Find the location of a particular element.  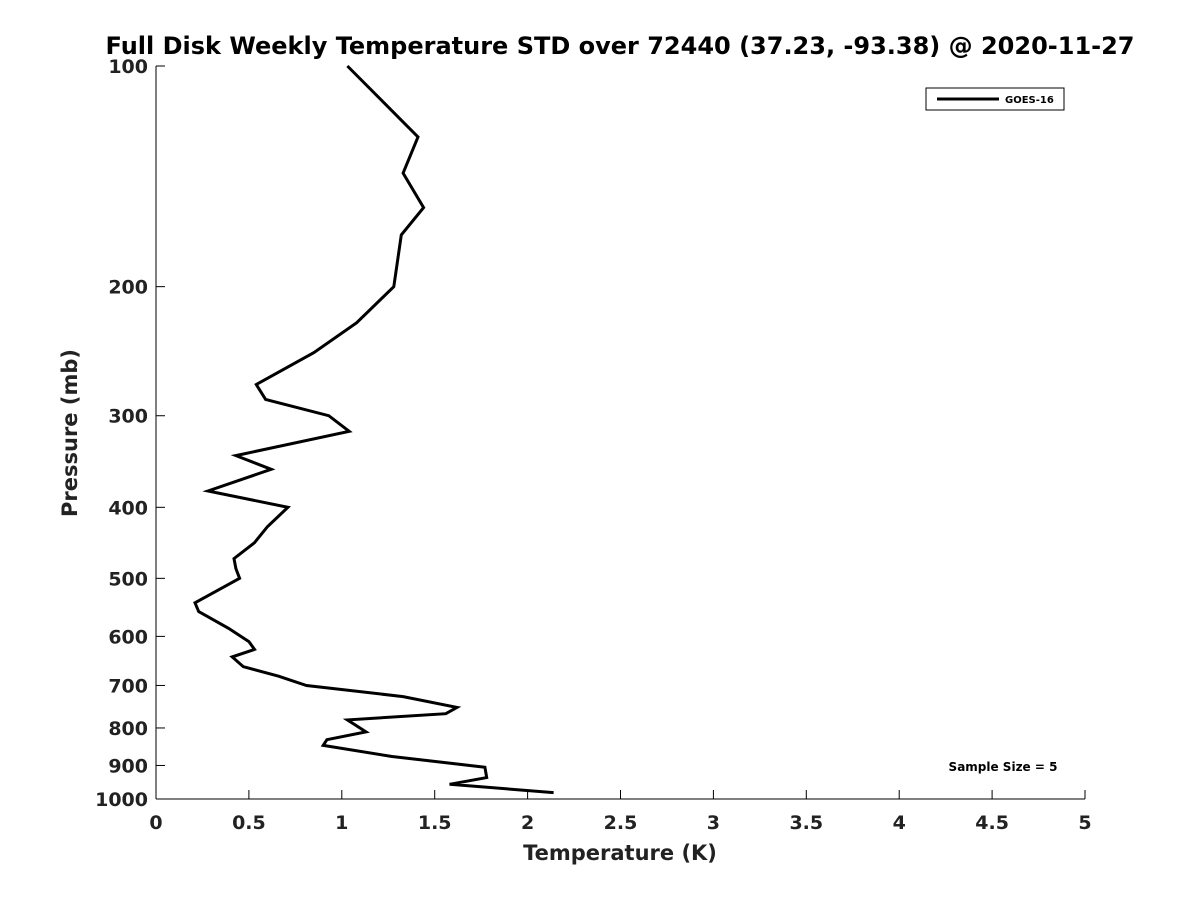

sample-size-annotation: Sample Size = 5 is located at coordinates (1003, 767).